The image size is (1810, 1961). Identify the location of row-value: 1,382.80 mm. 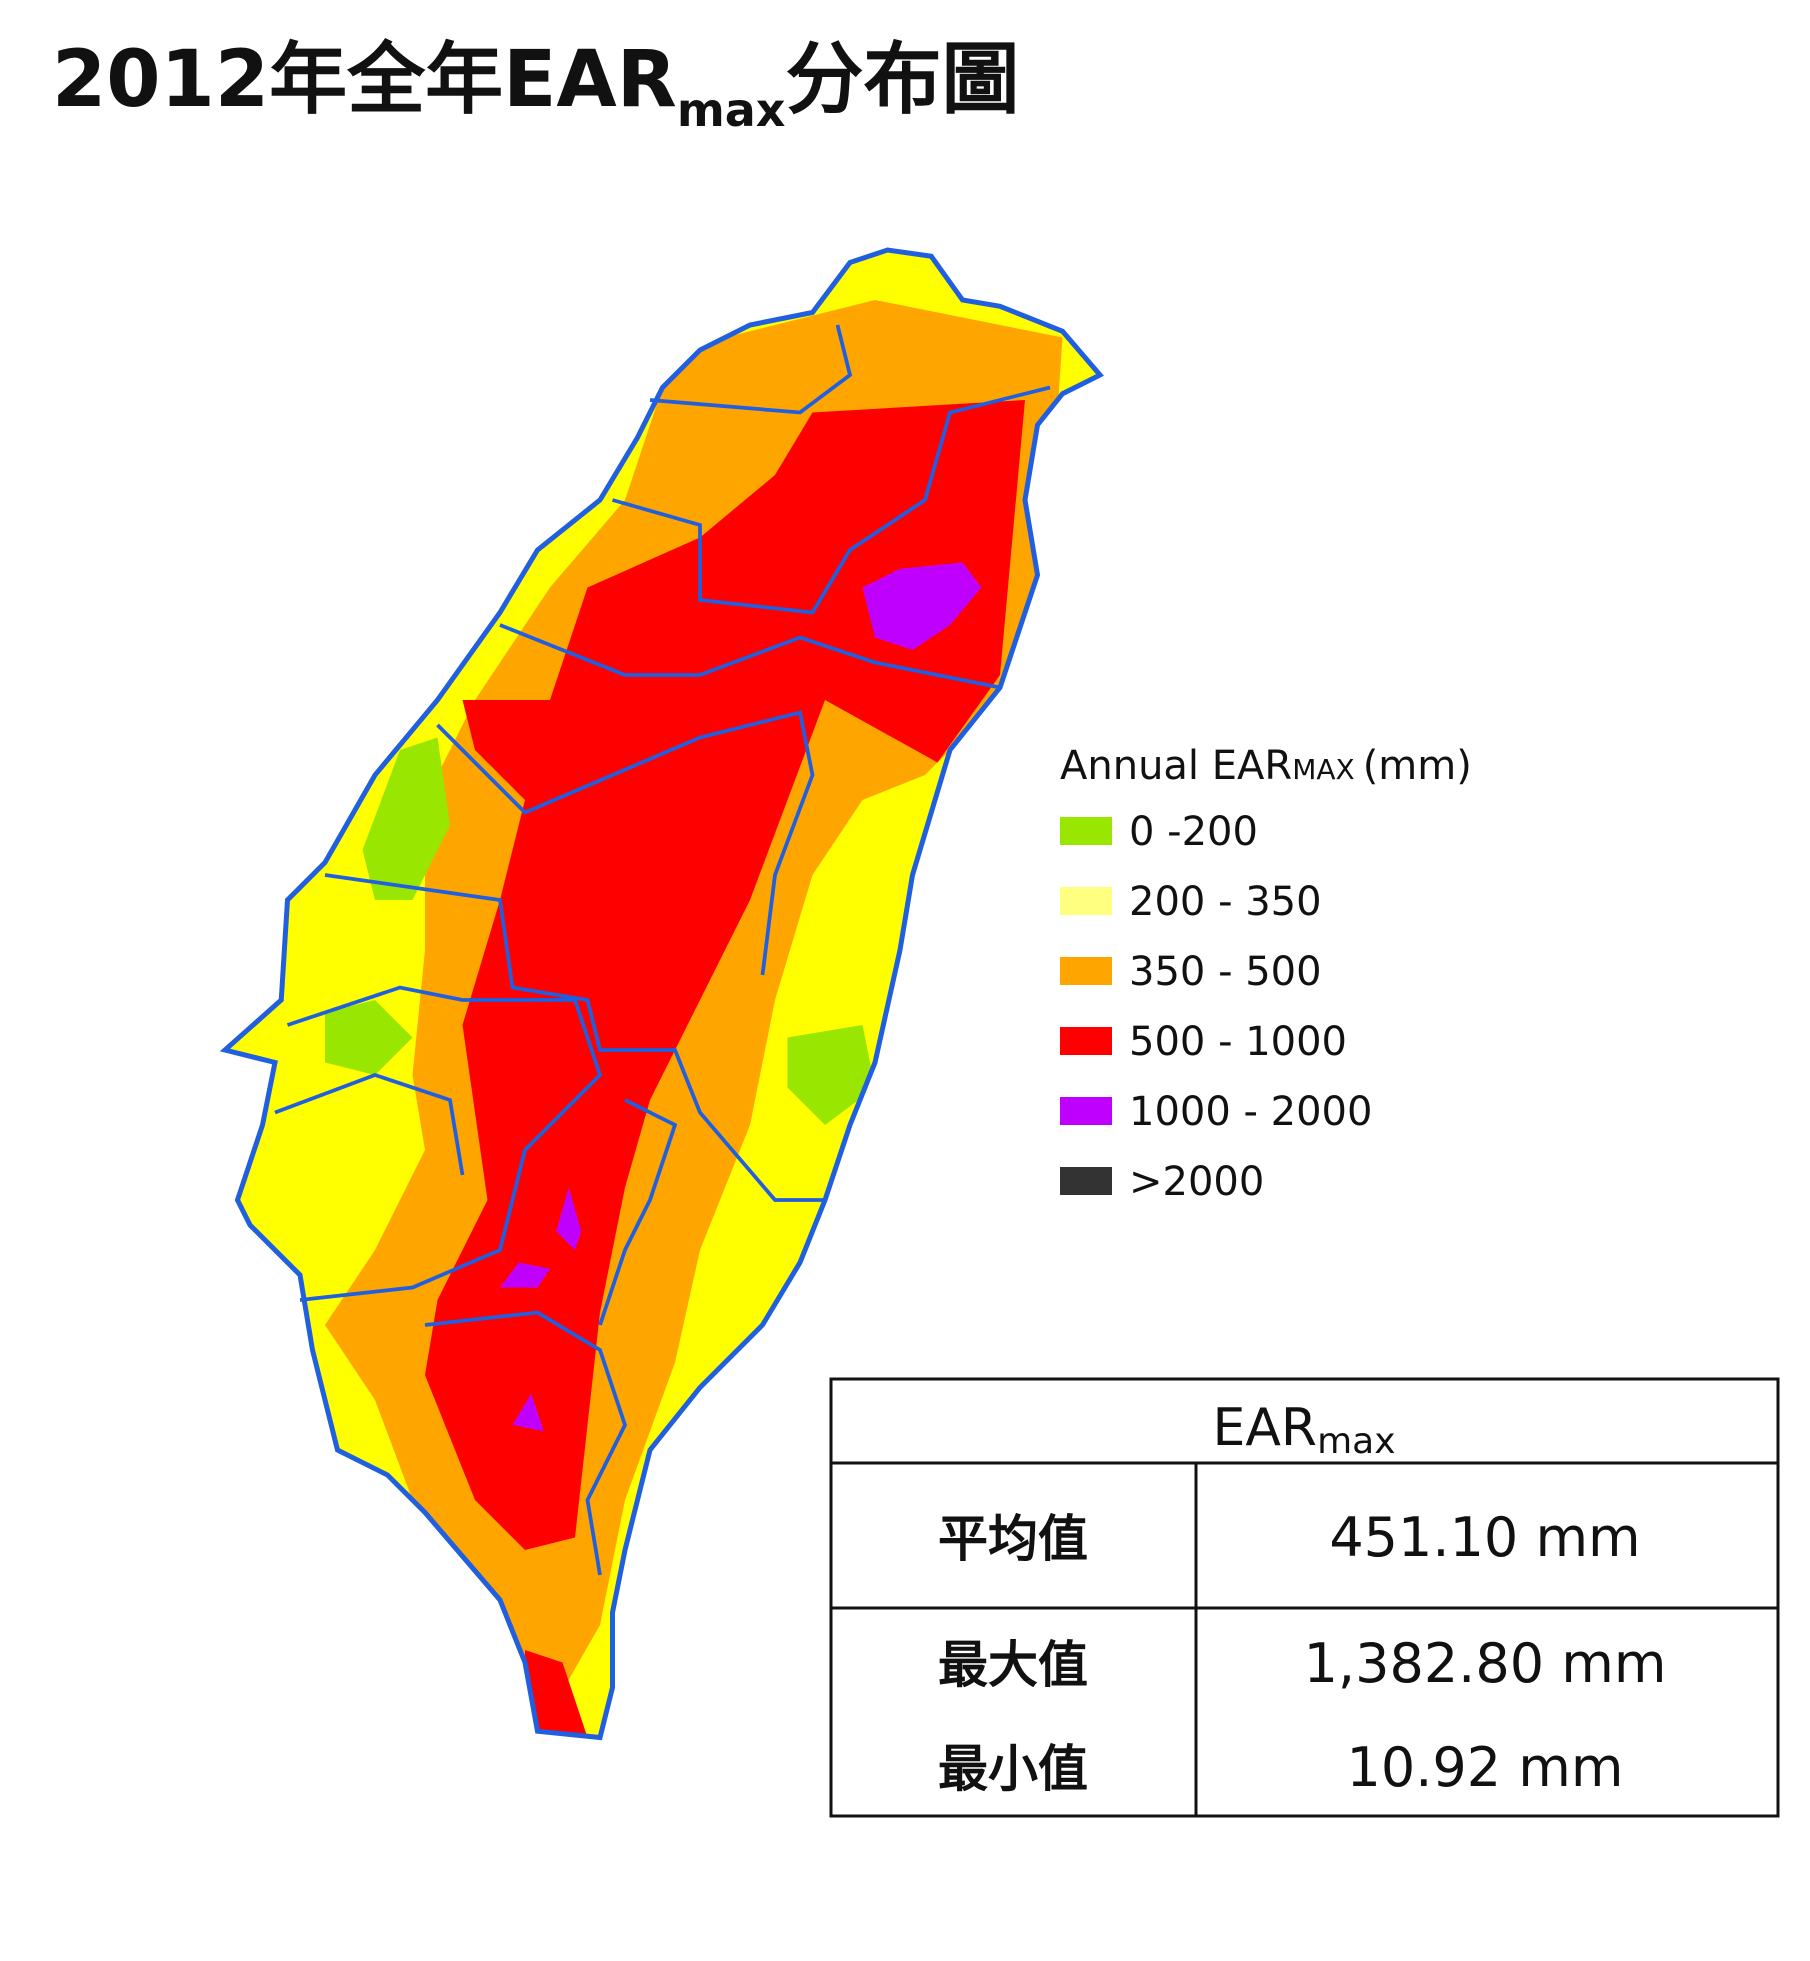
(1485, 1663).